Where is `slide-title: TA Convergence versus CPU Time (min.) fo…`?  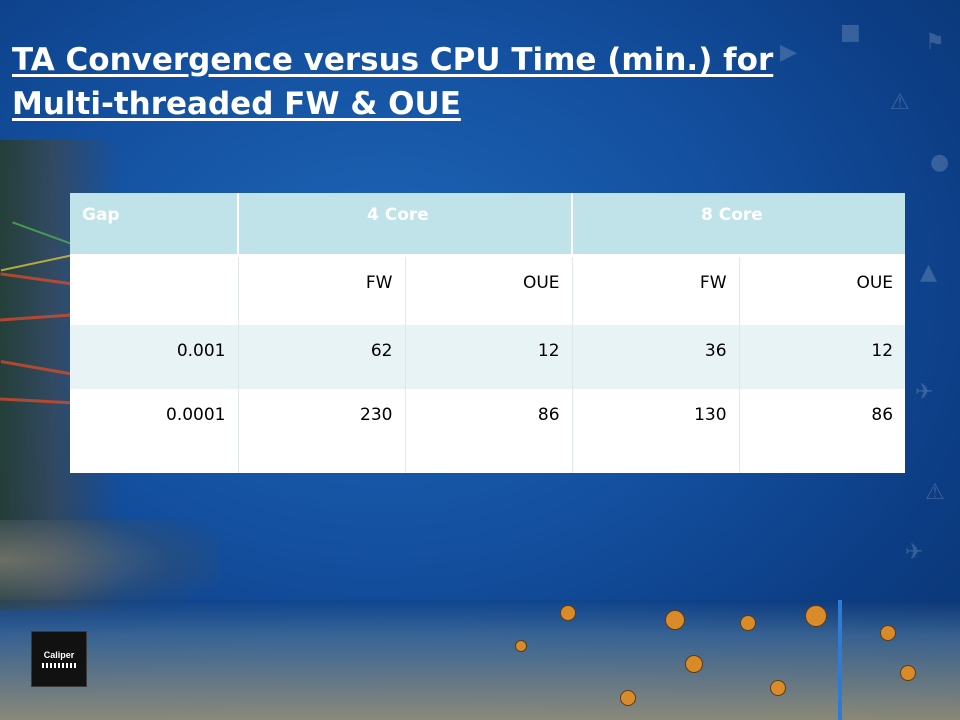
slide-title: TA Convergence versus CPU Time (min.) fo… is located at coordinates (432, 82).